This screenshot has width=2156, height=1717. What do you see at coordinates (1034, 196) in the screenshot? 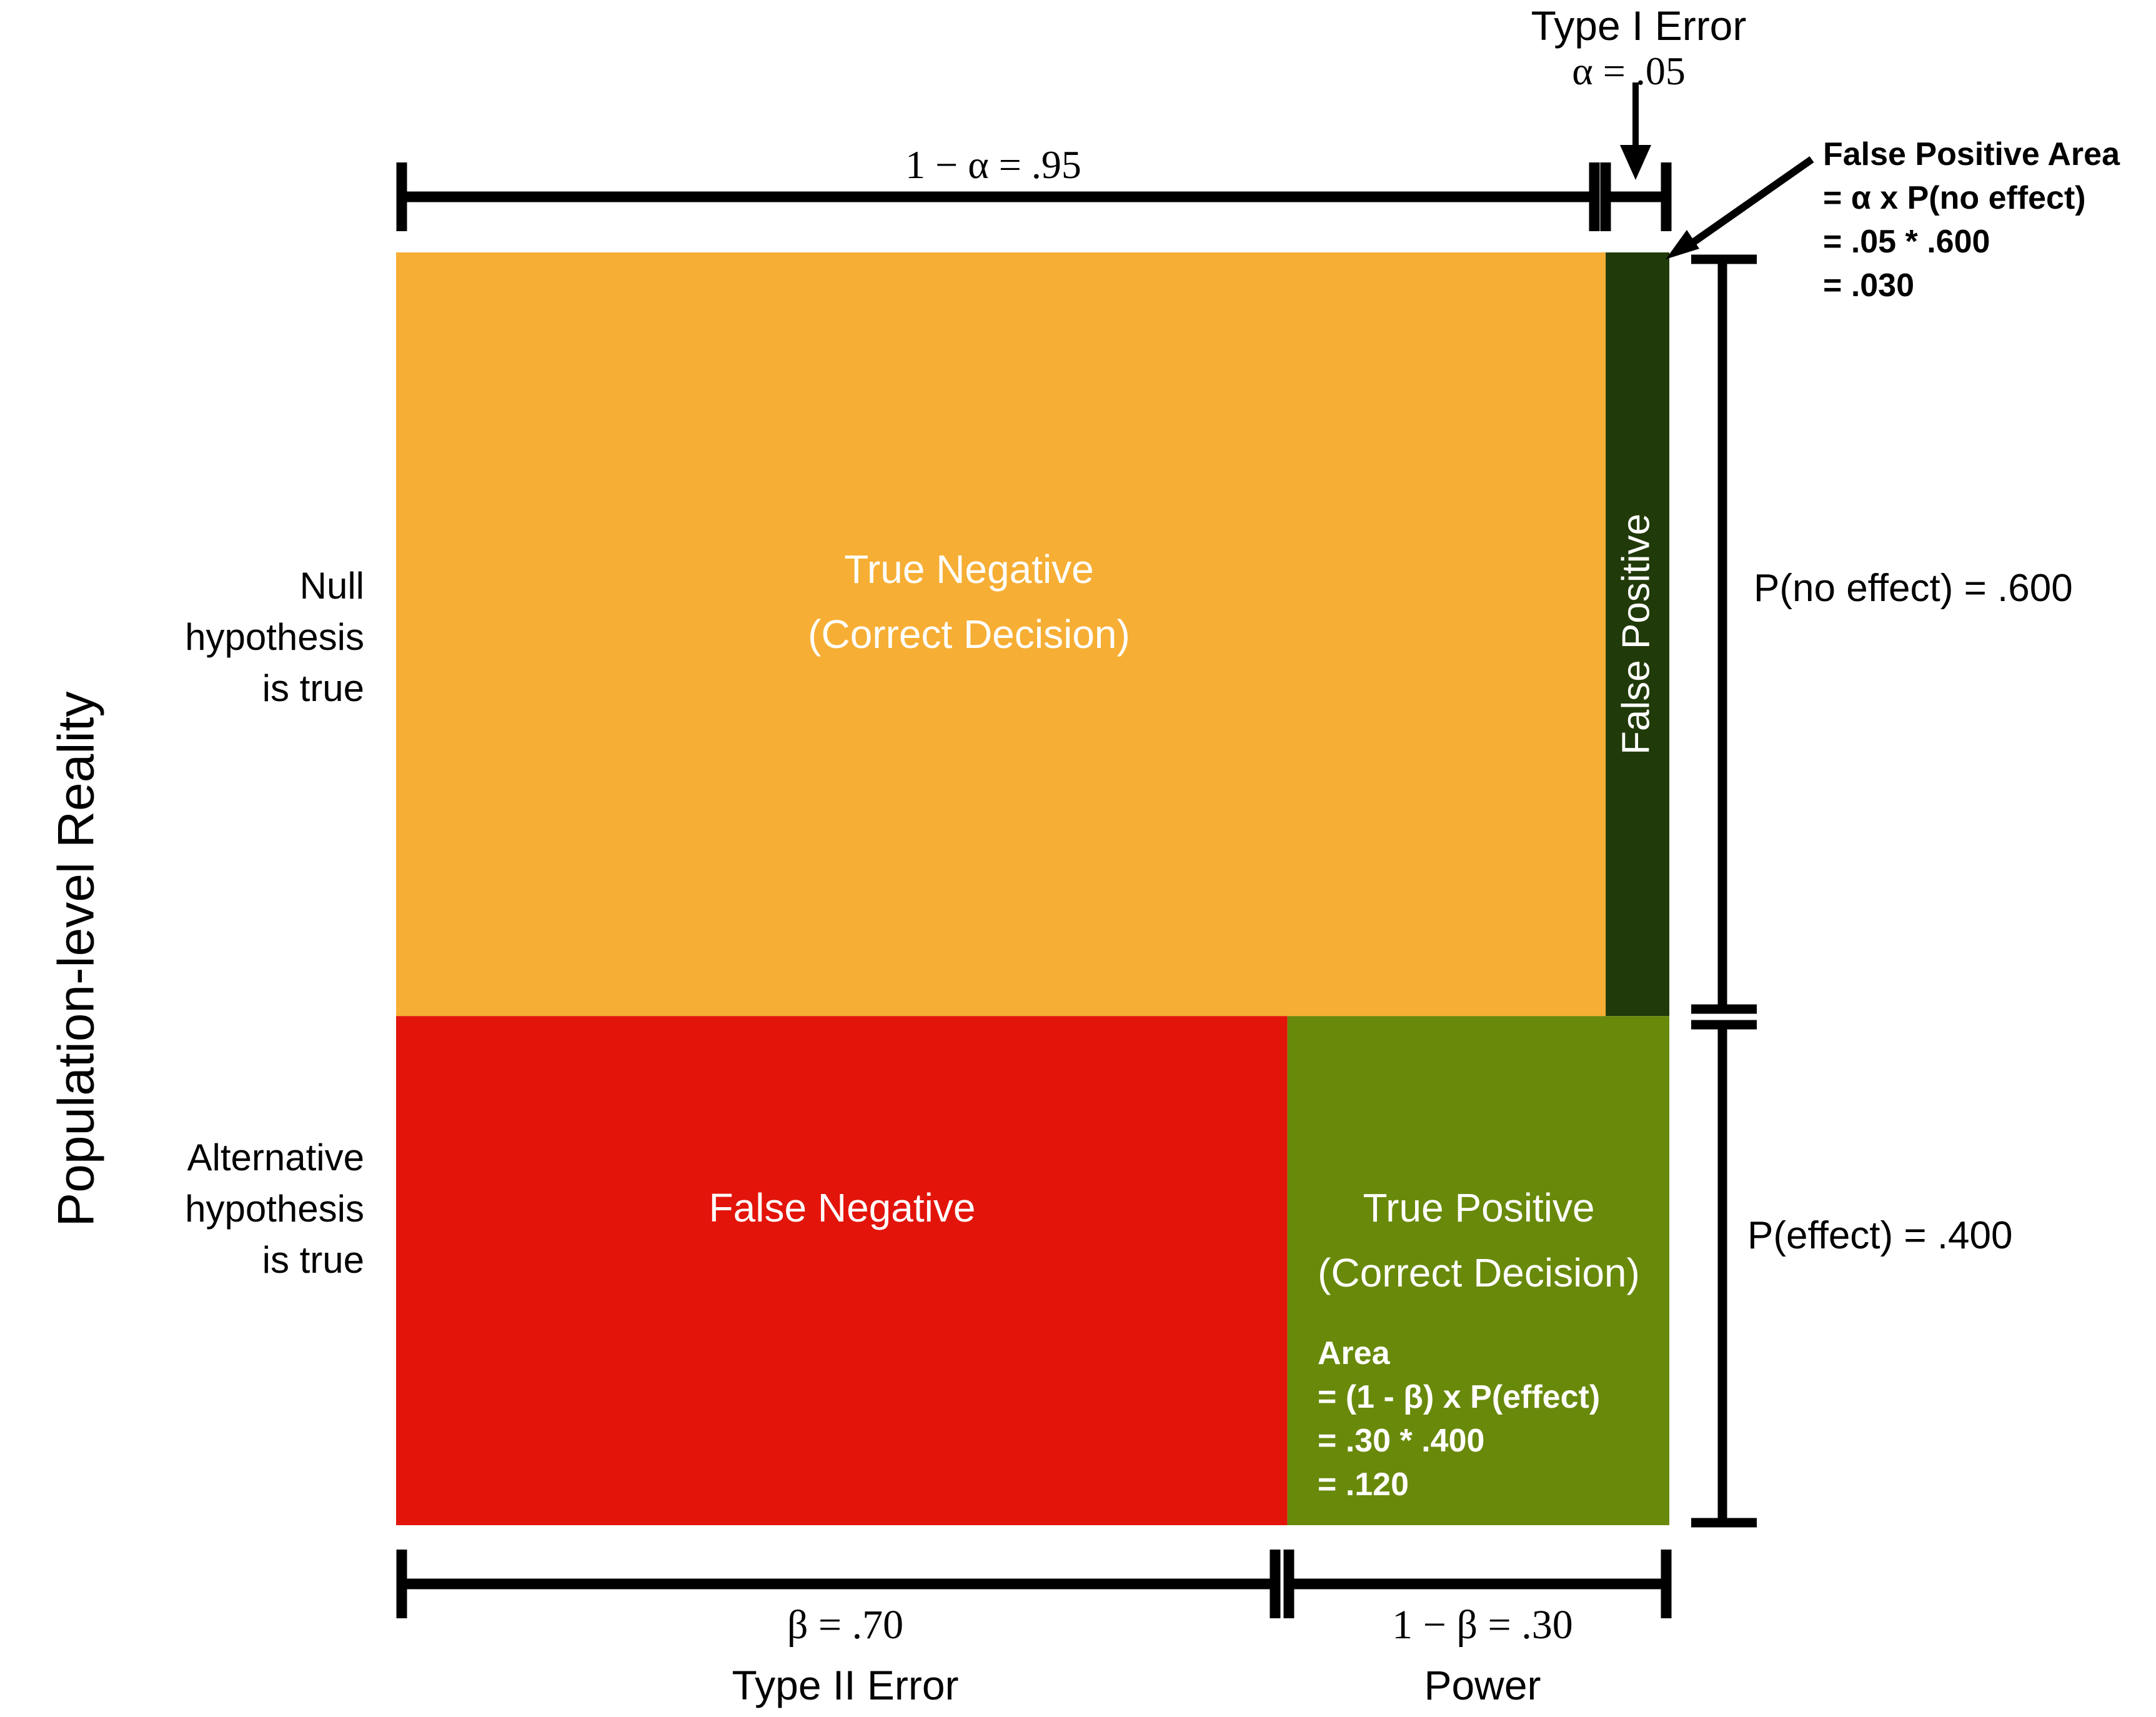
I see `top-dimension-line` at bounding box center [1034, 196].